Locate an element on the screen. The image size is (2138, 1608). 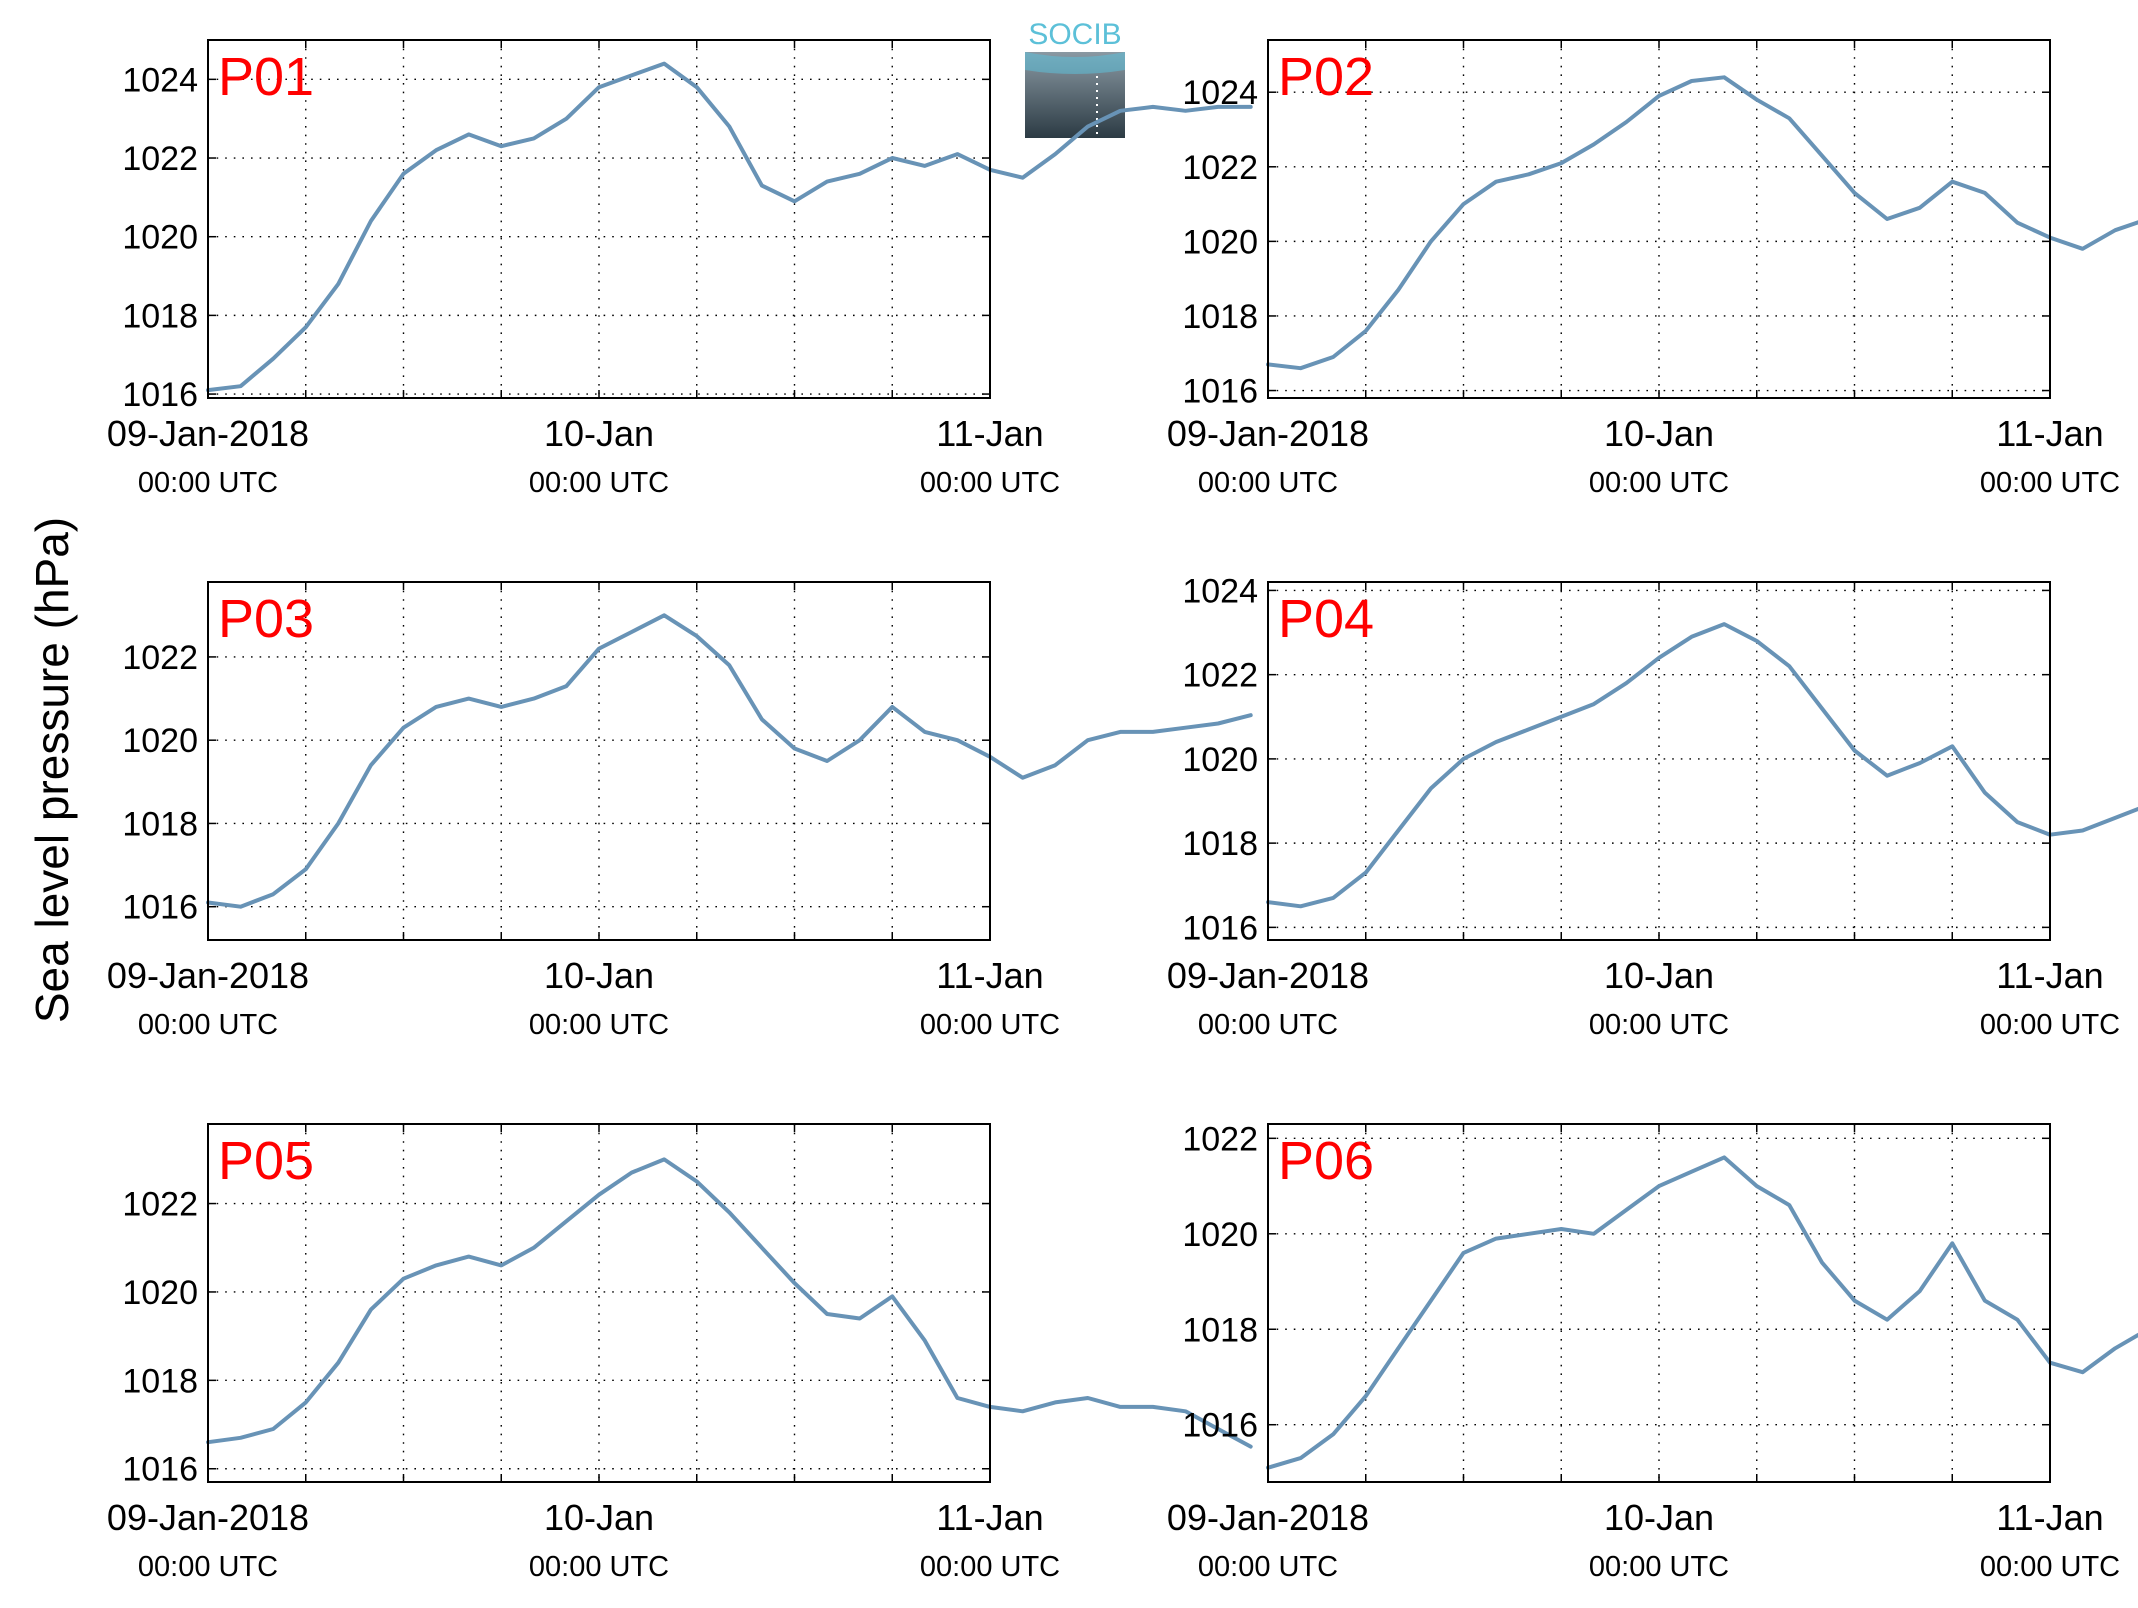
series-line-p03 is located at coordinates (729, 761).